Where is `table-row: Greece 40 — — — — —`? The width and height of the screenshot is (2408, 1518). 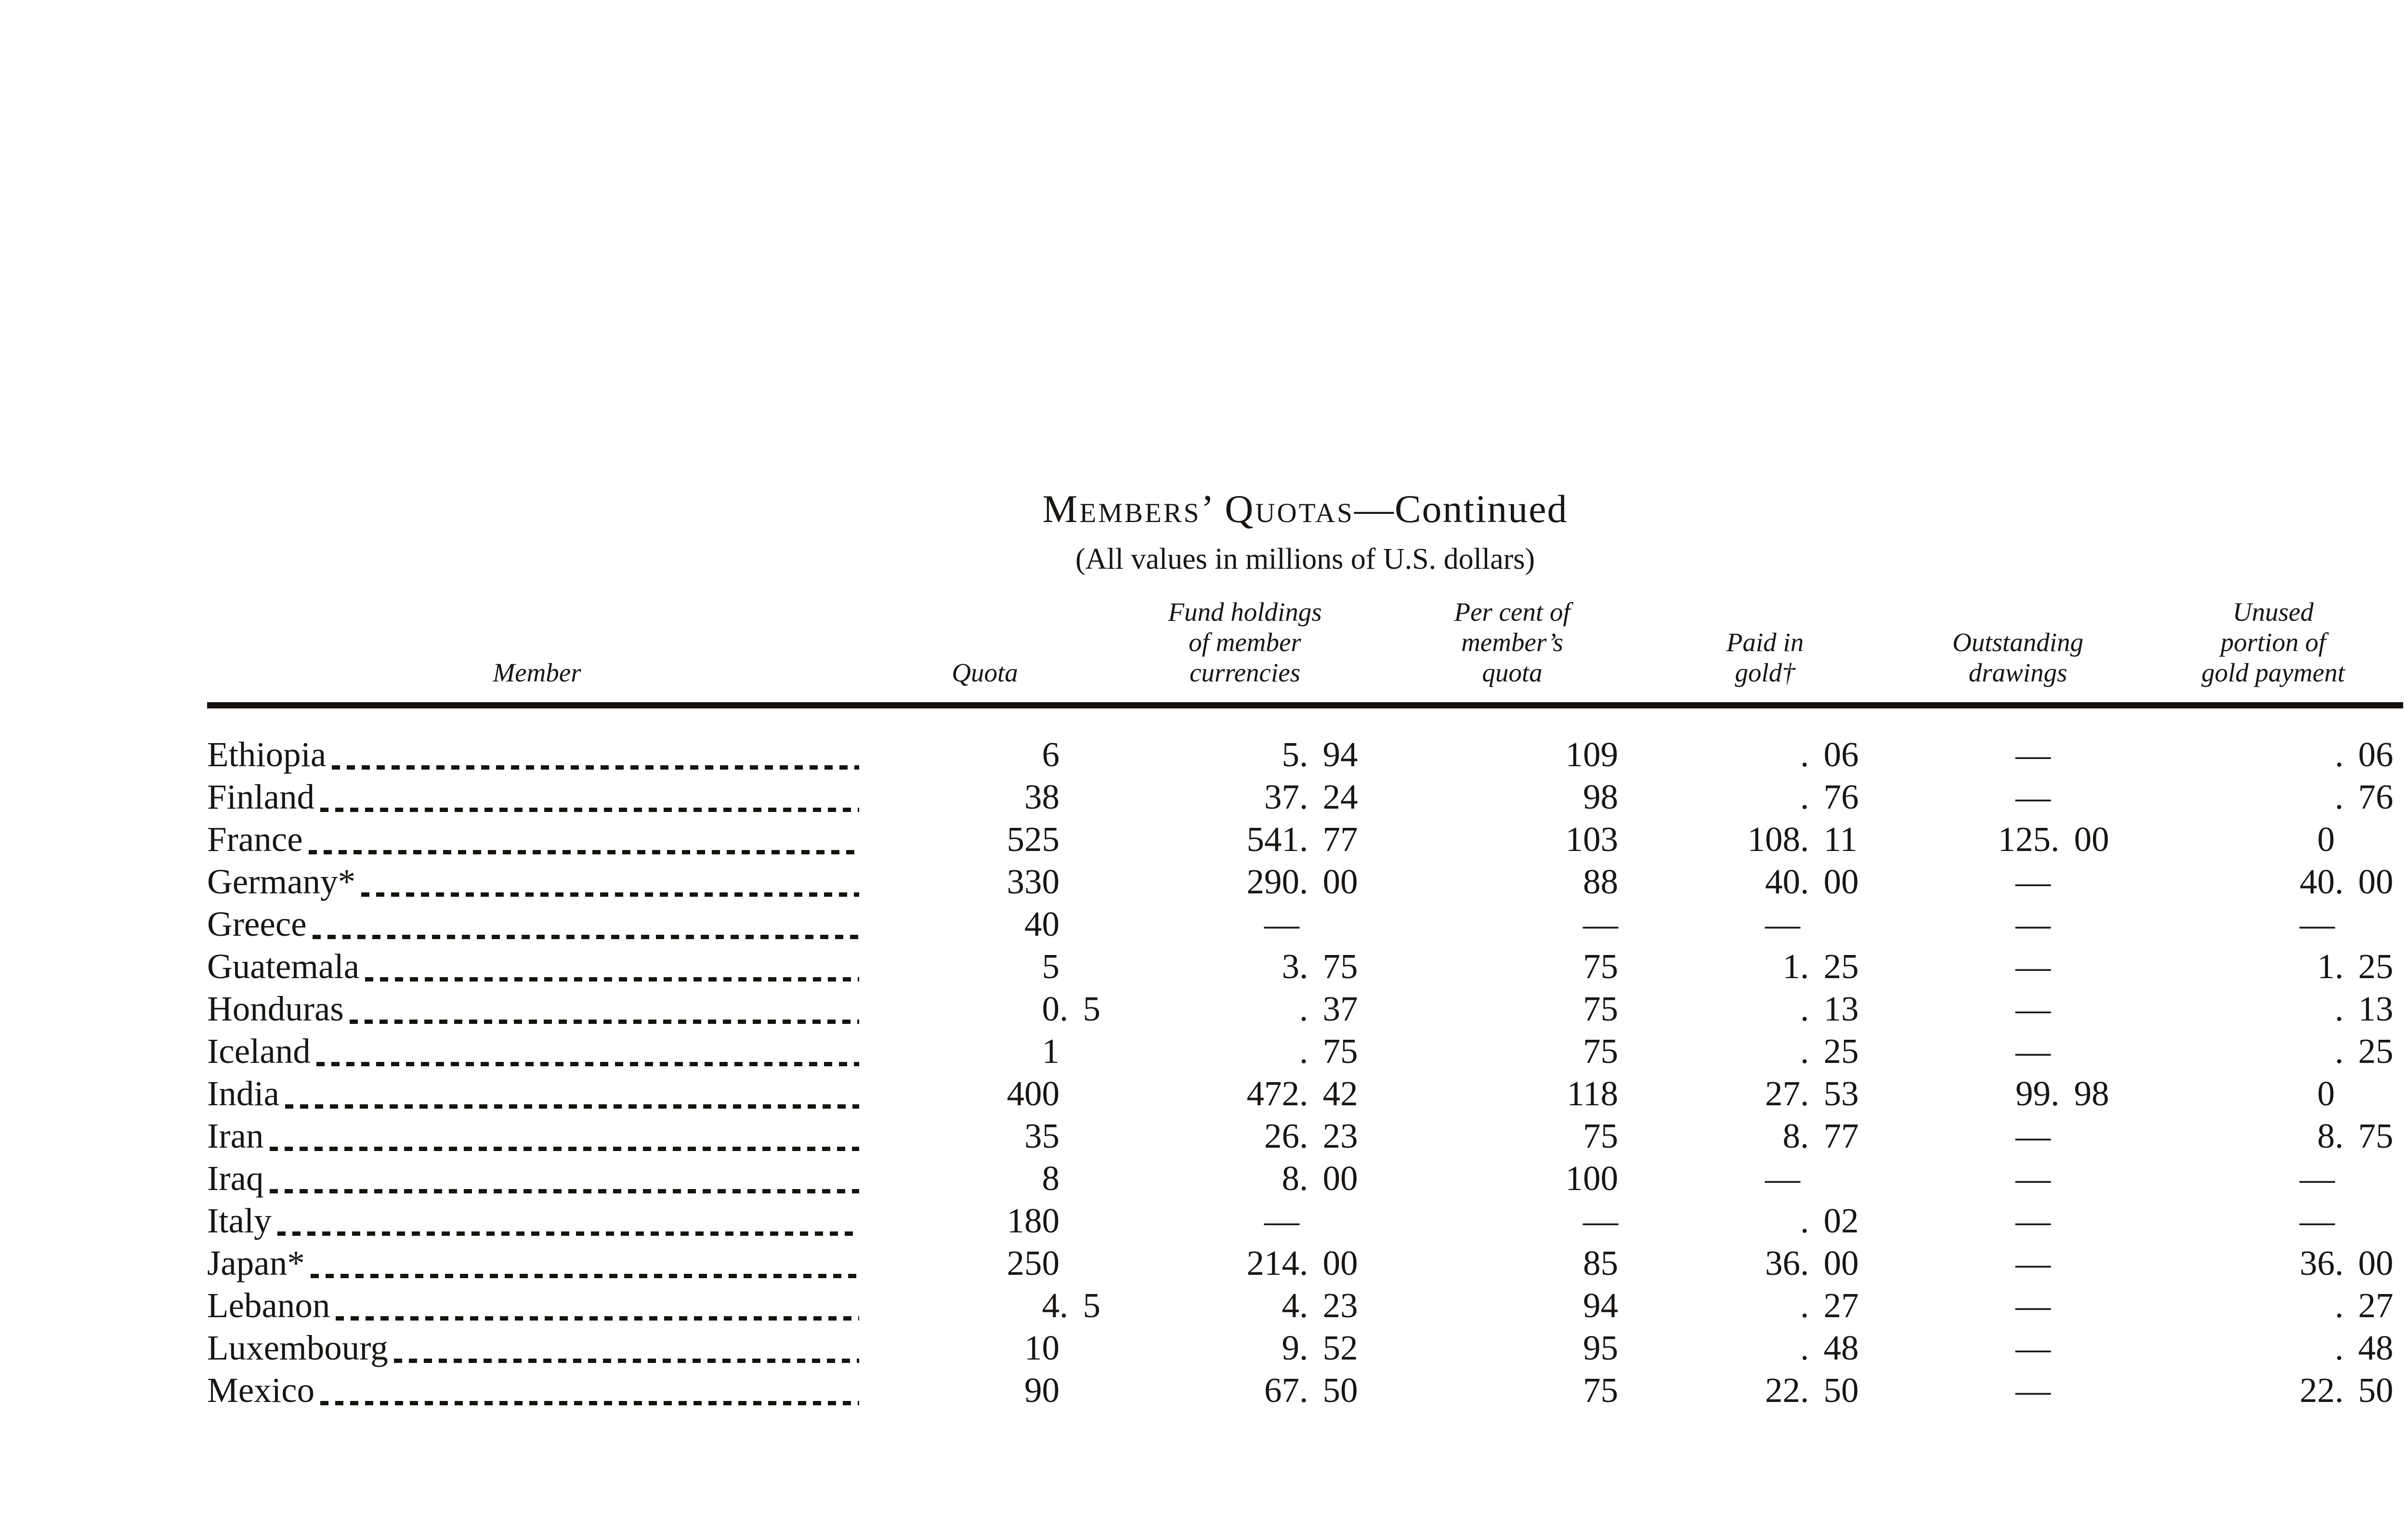
table-row: Greece 40 — — — — — is located at coordinates (1305, 924).